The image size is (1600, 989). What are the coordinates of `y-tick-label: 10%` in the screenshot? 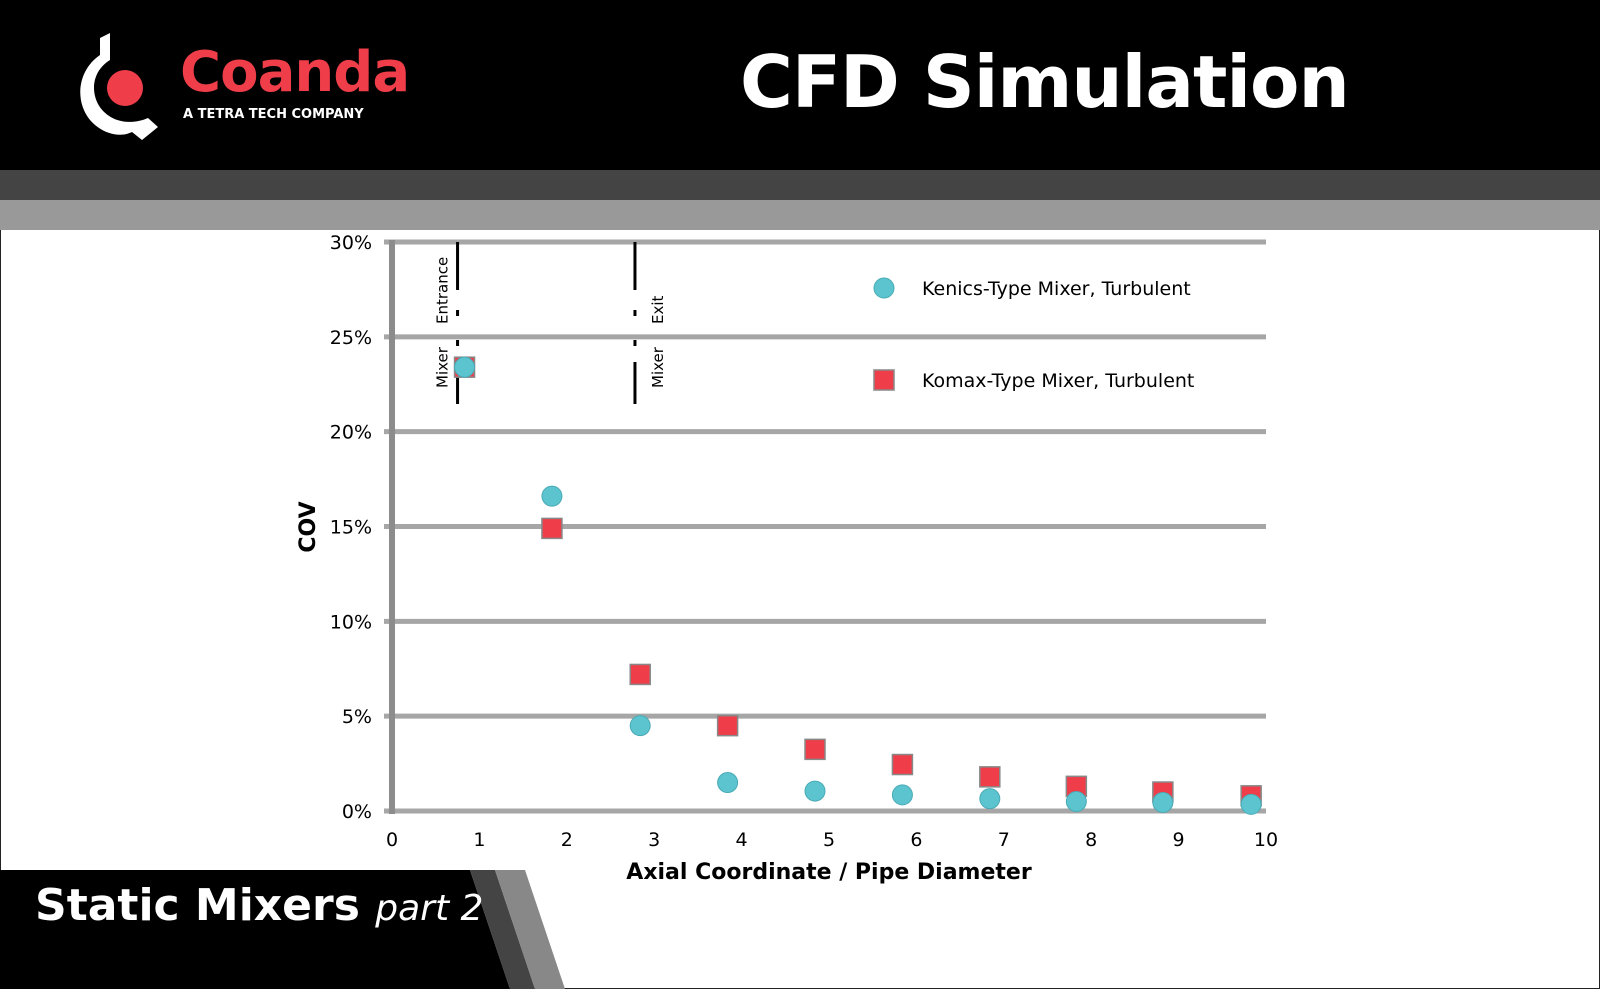 It's located at (351, 622).